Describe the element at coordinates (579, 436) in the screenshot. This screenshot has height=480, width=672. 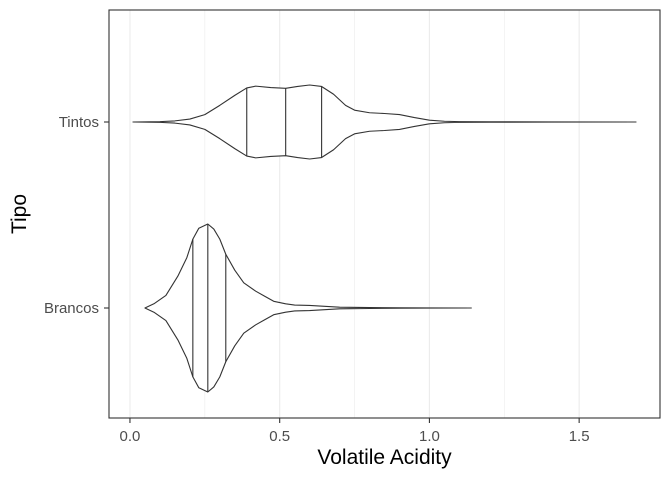
I see `x-tick-label: 1.5` at that location.